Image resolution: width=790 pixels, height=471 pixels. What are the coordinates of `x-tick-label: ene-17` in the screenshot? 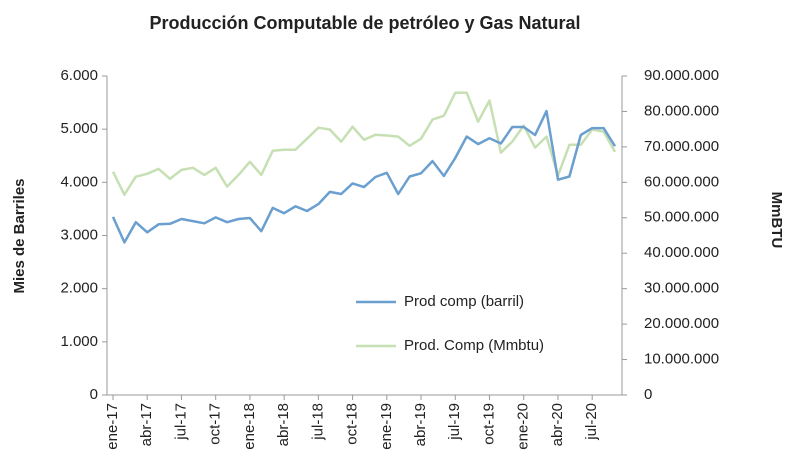 It's located at (112, 426).